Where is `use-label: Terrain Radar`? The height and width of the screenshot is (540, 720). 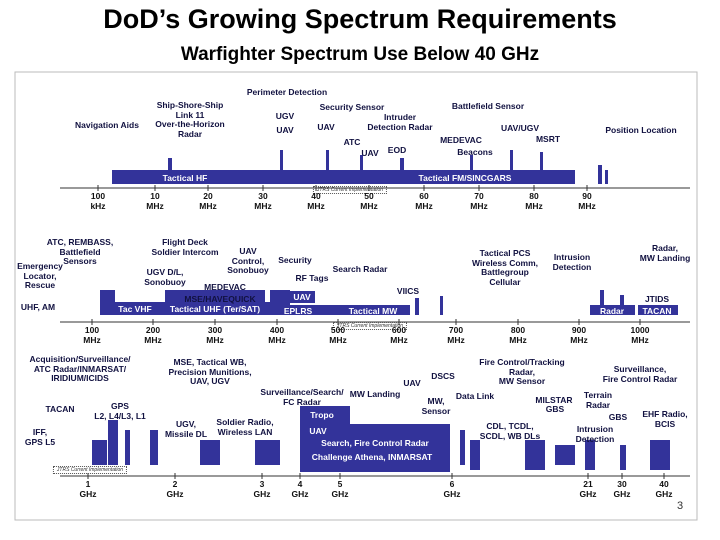
use-label: Terrain Radar is located at coordinates (598, 400).